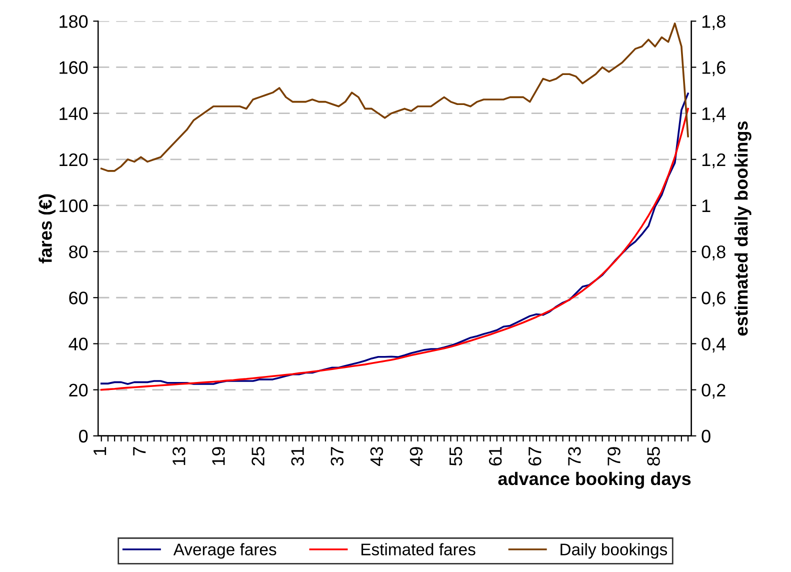 The height and width of the screenshot is (572, 791). Describe the element at coordinates (78, 390) in the screenshot. I see `y-tick-label: 20` at that location.